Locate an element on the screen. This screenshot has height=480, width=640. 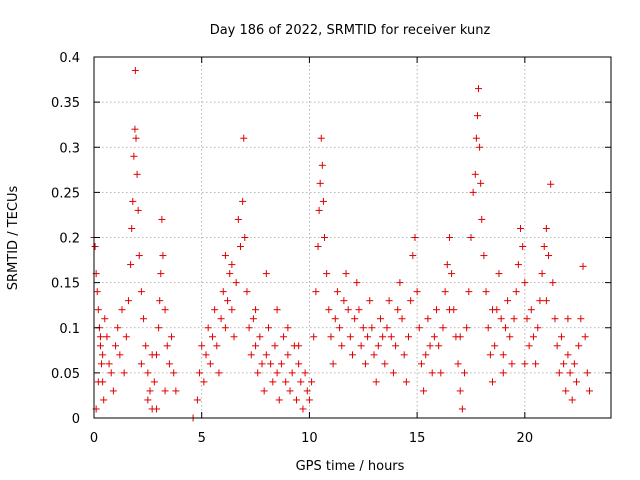
y-tick-label: 0.35 is located at coordinates (65, 103).